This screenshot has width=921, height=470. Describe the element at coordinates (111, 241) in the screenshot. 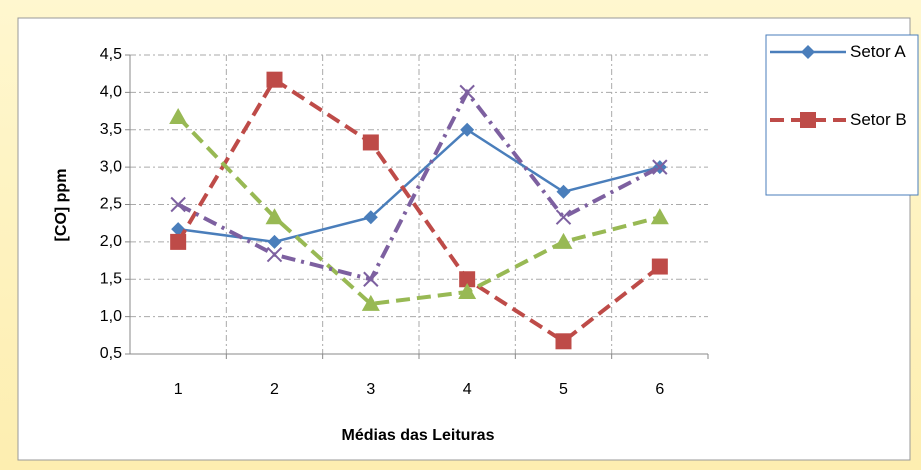

I see `y-tick-label: 2,0` at that location.